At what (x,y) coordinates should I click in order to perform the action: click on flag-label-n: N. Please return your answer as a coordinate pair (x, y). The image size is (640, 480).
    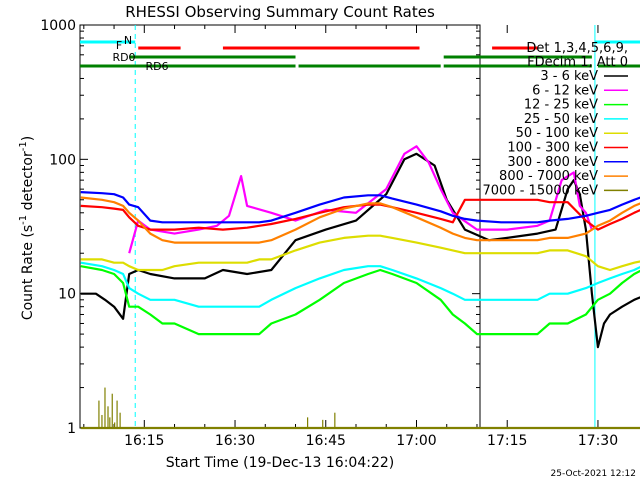
    Looking at the image, I should click on (128, 40).